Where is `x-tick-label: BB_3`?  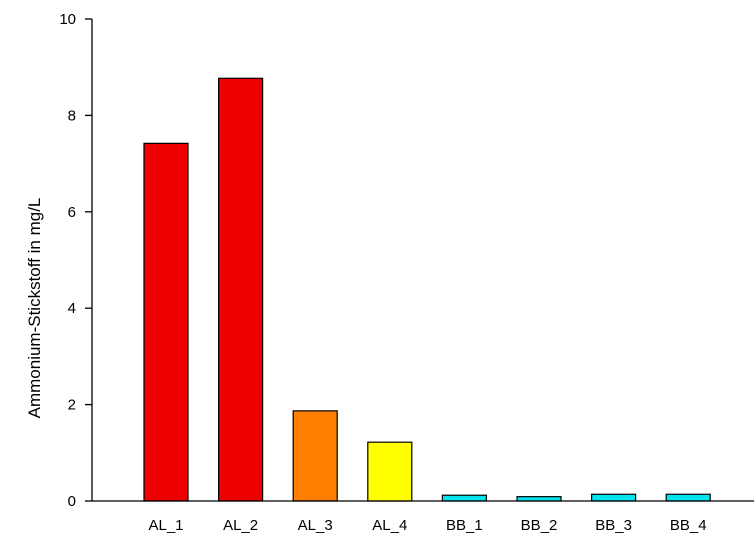 x-tick-label: BB_3 is located at coordinates (613, 525).